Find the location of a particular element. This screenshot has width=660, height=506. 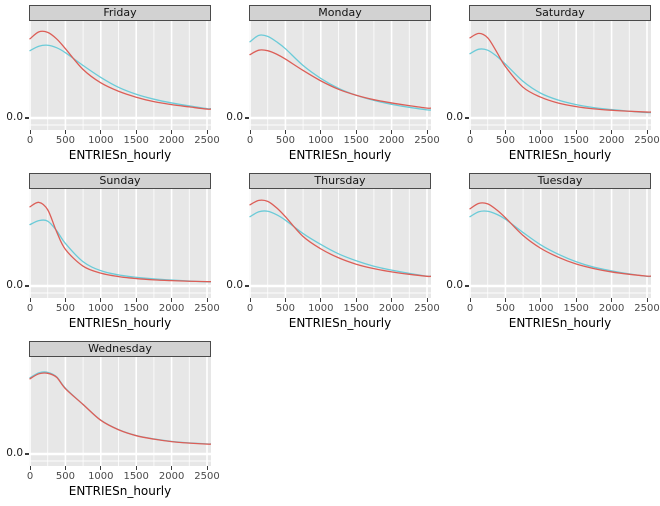

facet-strip: Thursday is located at coordinates (340, 181).